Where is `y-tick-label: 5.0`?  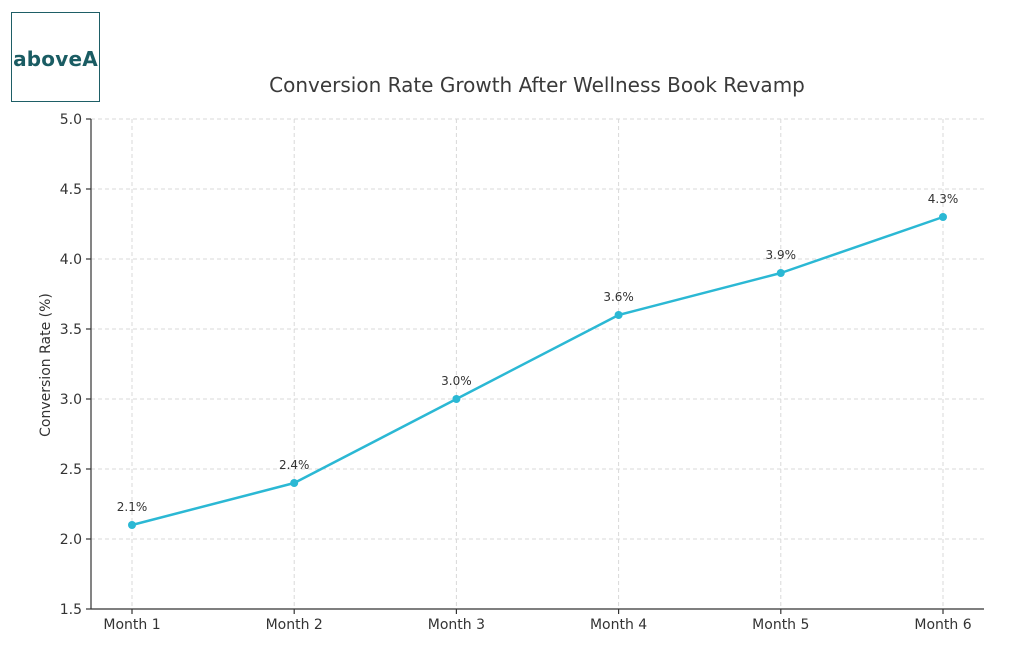 y-tick-label: 5.0 is located at coordinates (71, 120).